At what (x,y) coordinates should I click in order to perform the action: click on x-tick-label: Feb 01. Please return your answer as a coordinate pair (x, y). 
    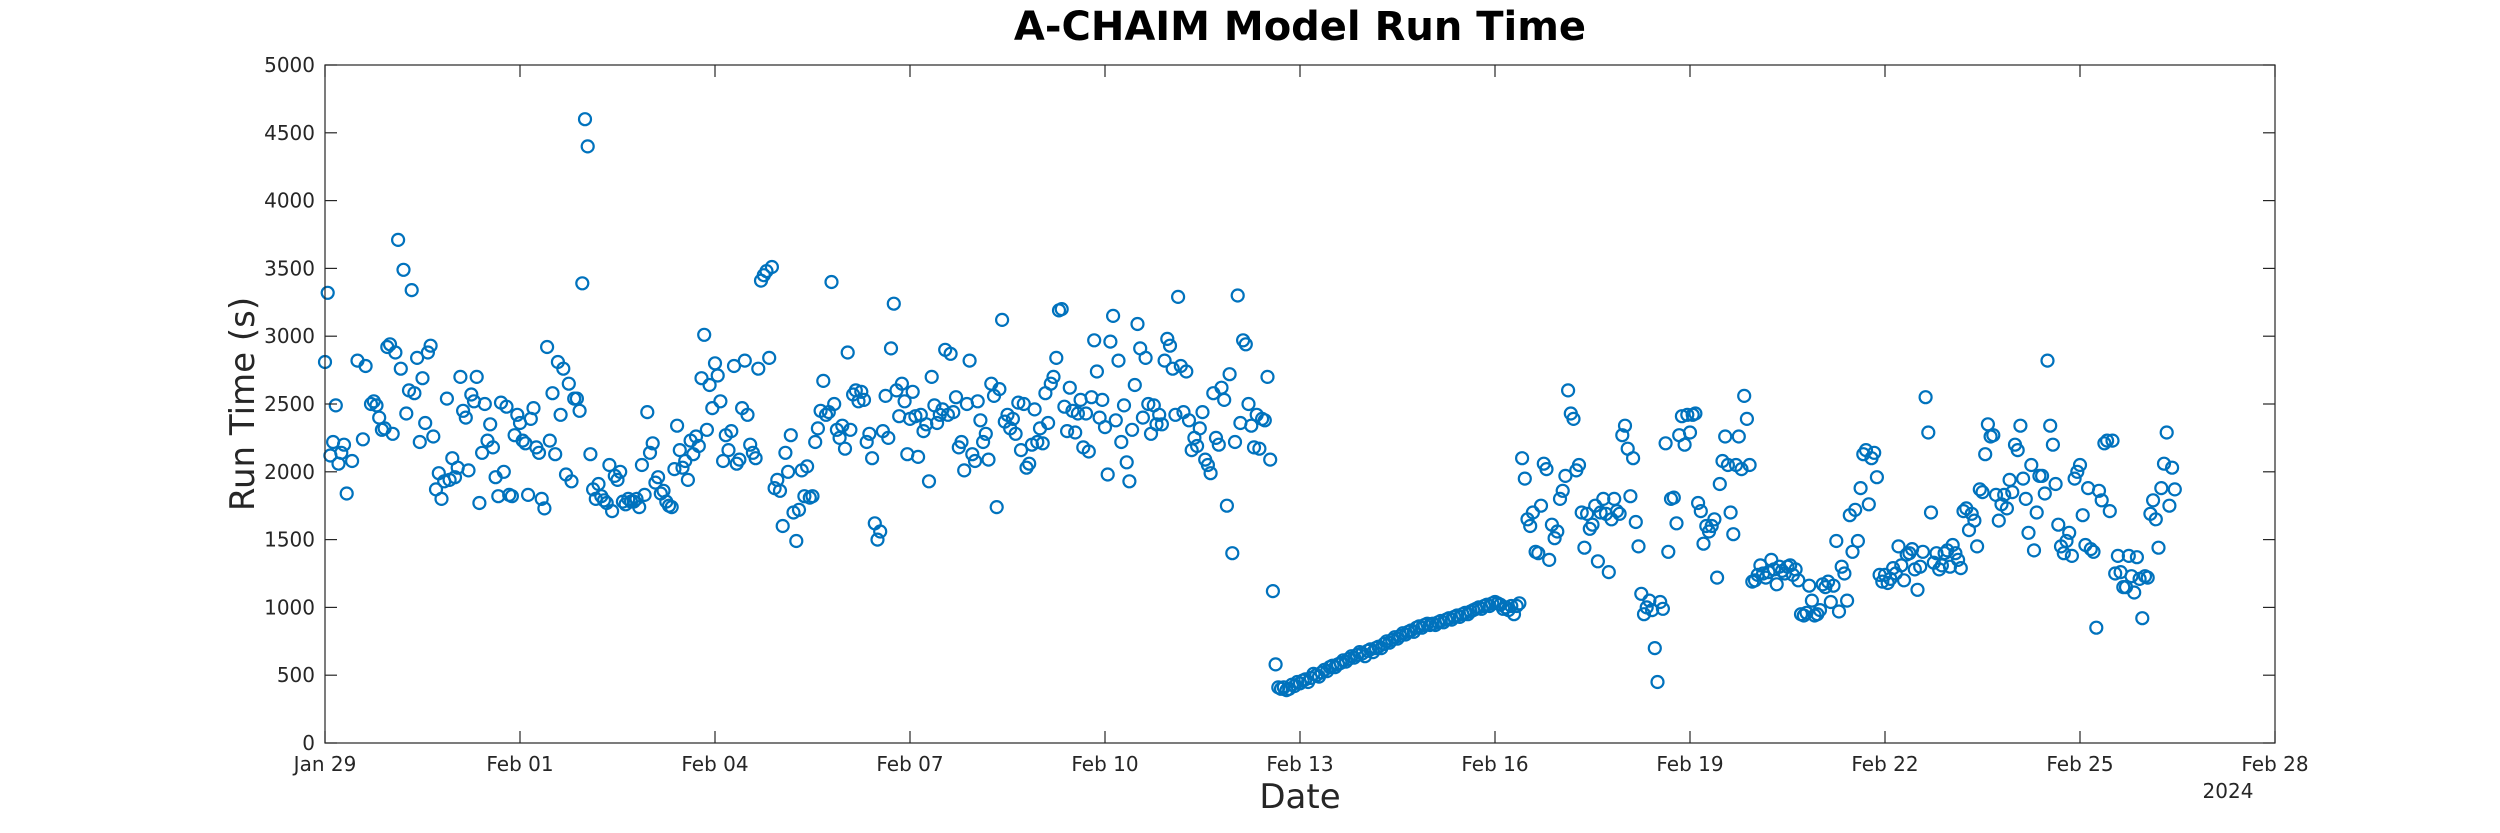
    Looking at the image, I should click on (519, 764).